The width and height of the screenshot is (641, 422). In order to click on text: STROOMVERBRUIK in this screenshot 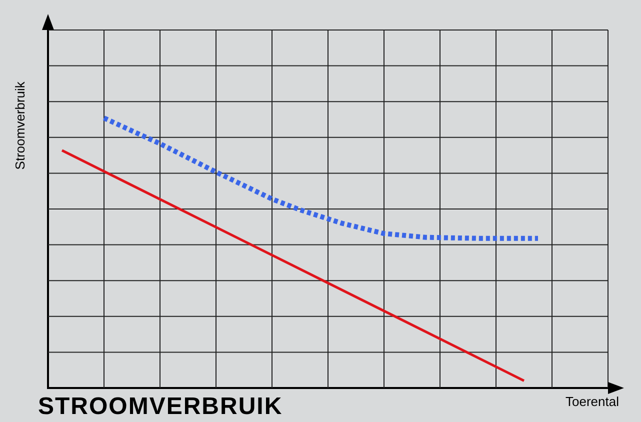, I will do `click(160, 407)`.